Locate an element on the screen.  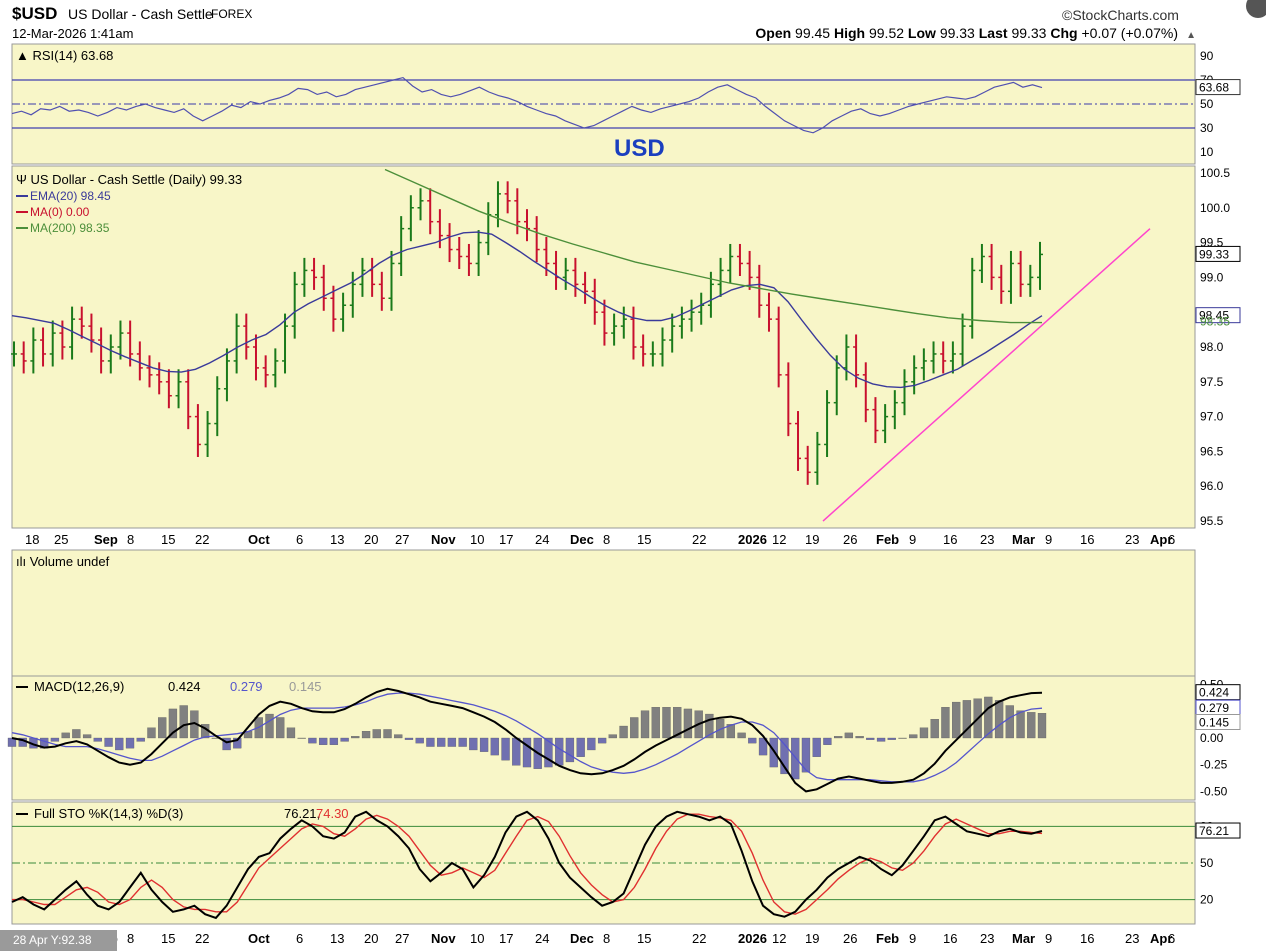
price-legend-entry: MA(0) 0.00 is located at coordinates (60, 212).